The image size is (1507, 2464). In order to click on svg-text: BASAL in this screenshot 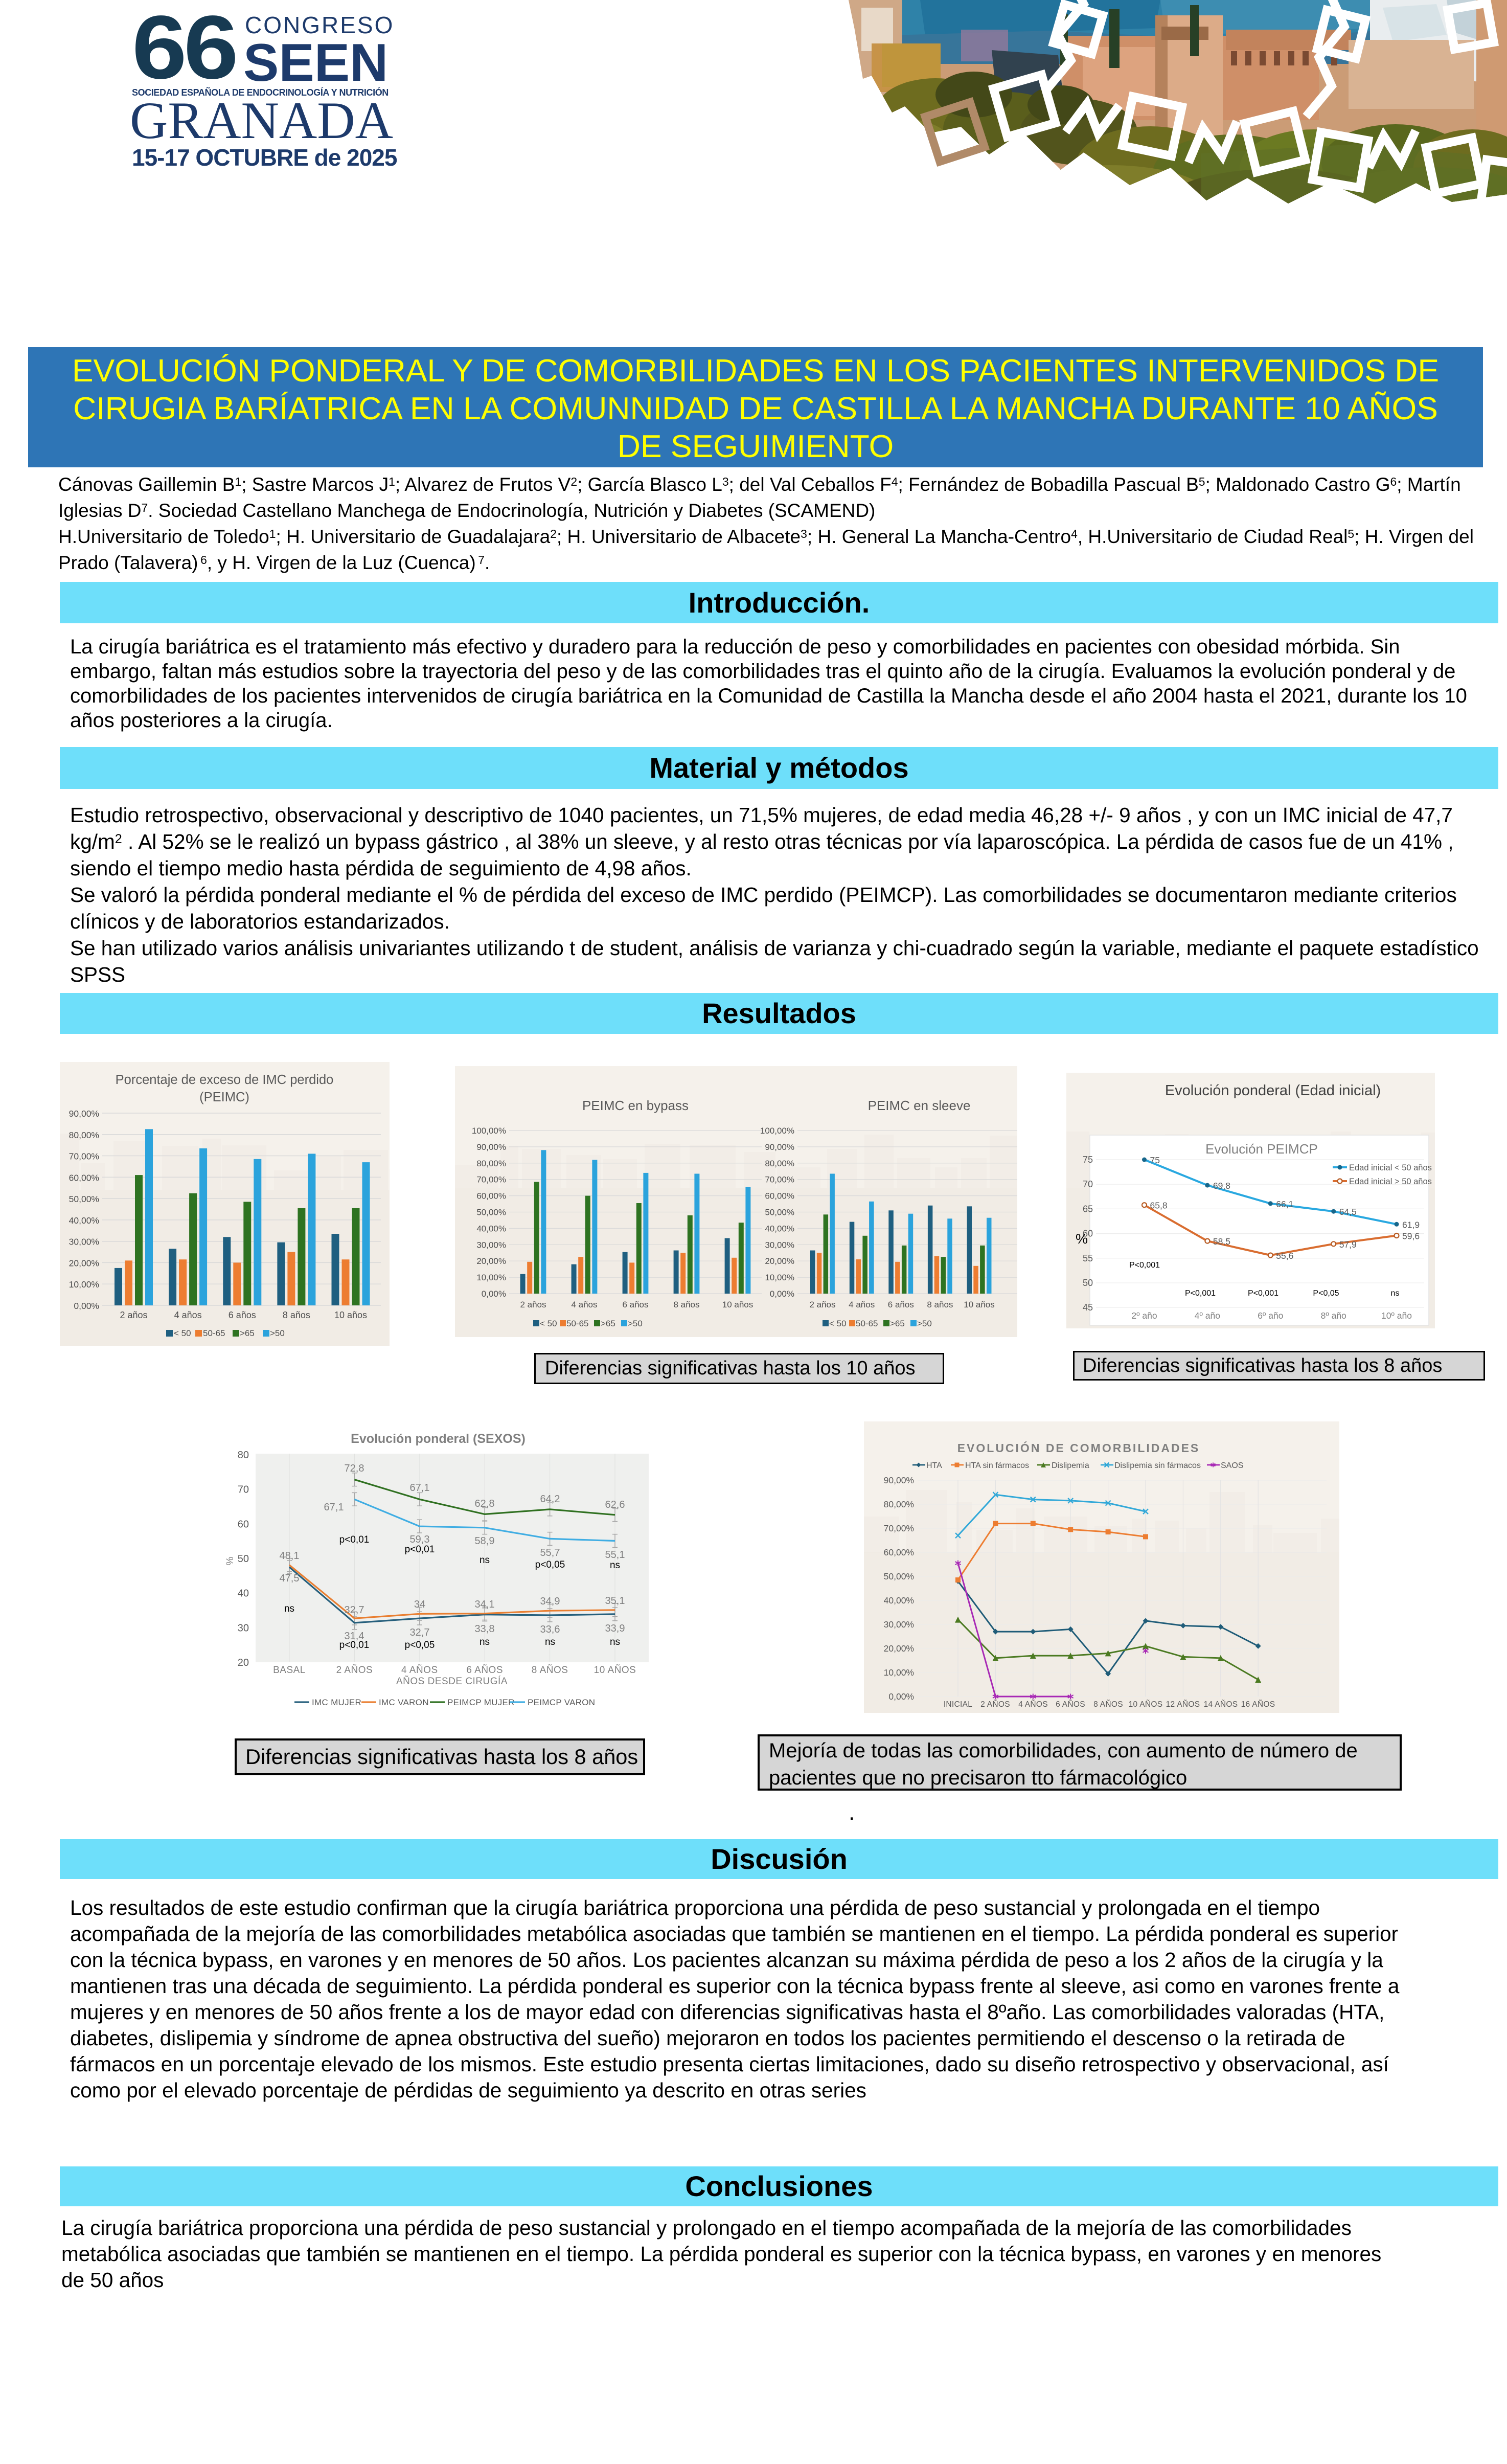, I will do `click(289, 1671)`.